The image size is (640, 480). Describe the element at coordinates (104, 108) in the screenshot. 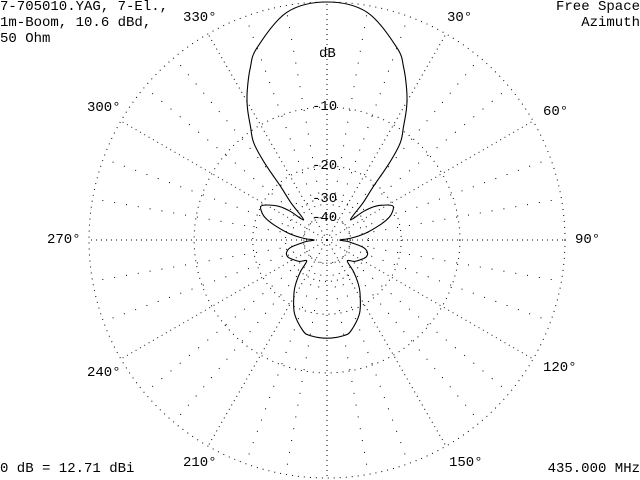

I see `angle-label-300: 300°` at that location.